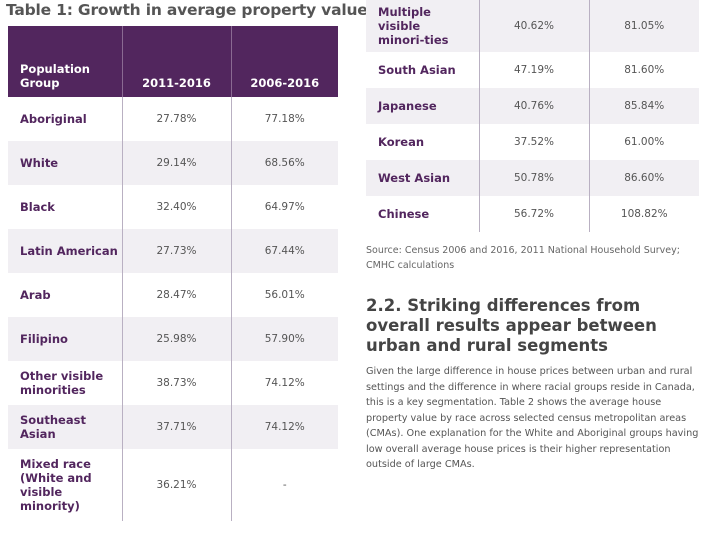  What do you see at coordinates (37, 207) in the screenshot?
I see `row-label: Black` at bounding box center [37, 207].